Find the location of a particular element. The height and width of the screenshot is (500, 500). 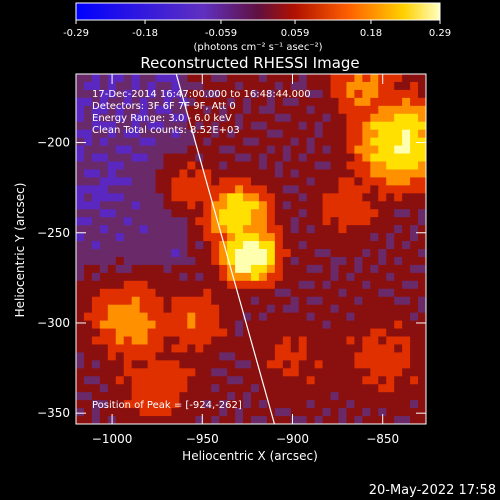

y-tick-label: −350 is located at coordinates (53, 413).